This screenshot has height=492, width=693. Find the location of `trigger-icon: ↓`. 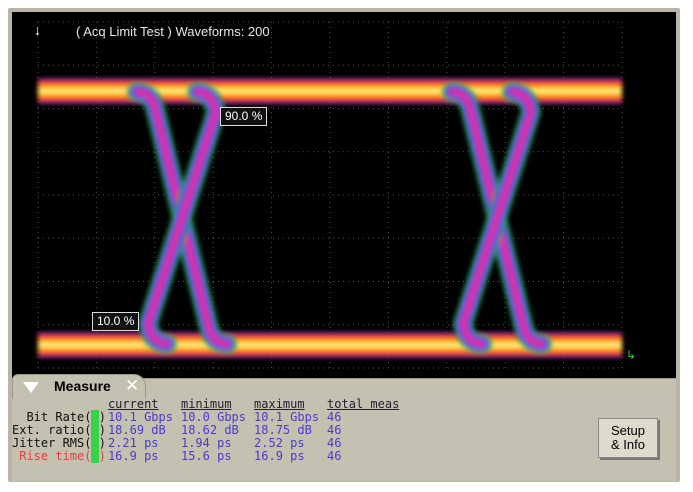

trigger-icon: ↓ is located at coordinates (37, 30).